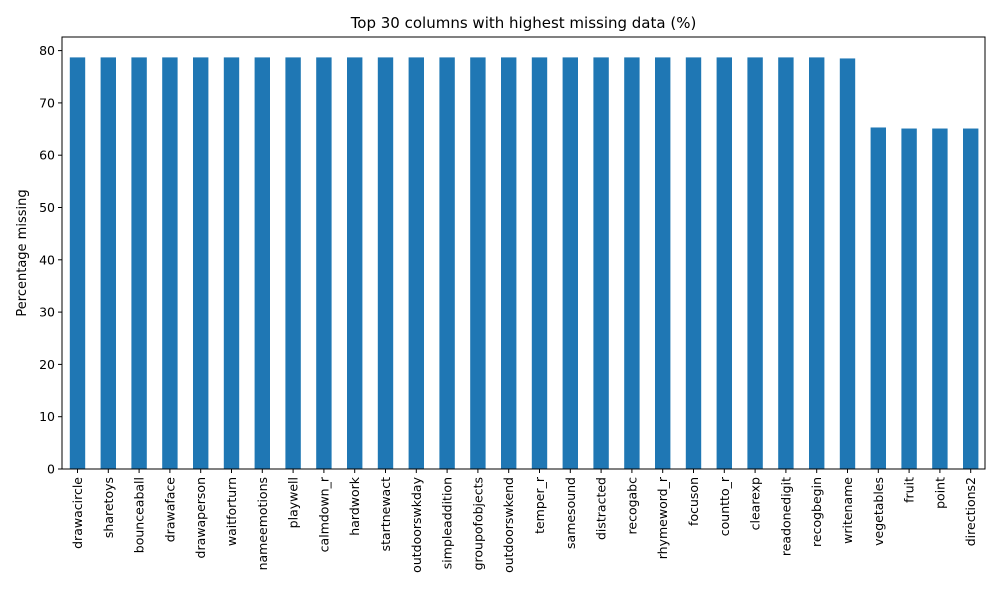  Describe the element at coordinates (293, 502) in the screenshot. I see `x-tick-label: playwell` at that location.